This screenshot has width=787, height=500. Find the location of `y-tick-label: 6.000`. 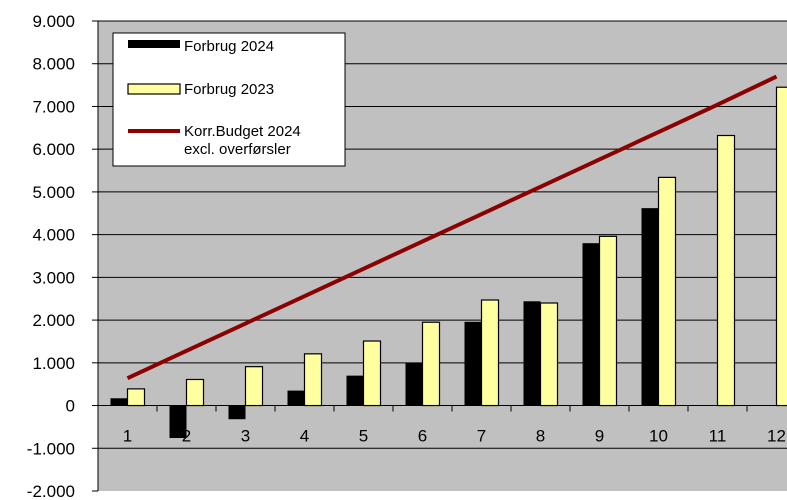

y-tick-label: 6.000 is located at coordinates (53, 149).